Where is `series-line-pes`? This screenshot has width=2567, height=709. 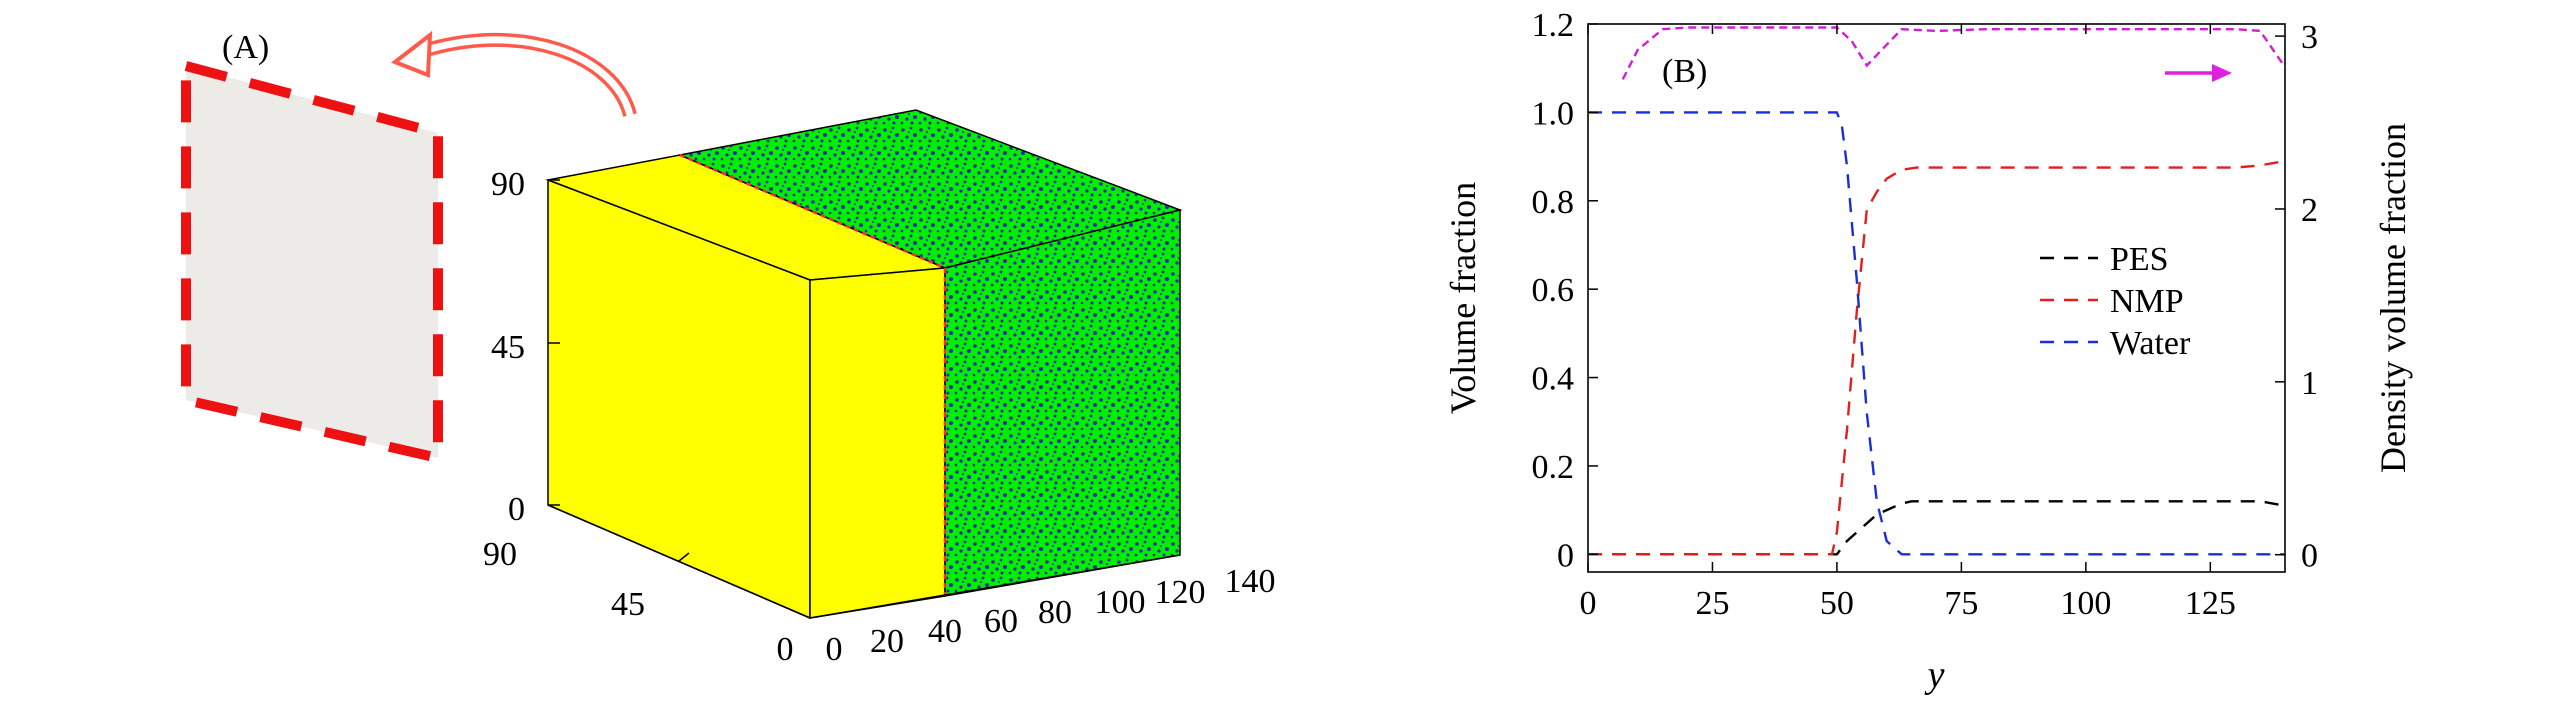 series-line-pes is located at coordinates (1937, 528).